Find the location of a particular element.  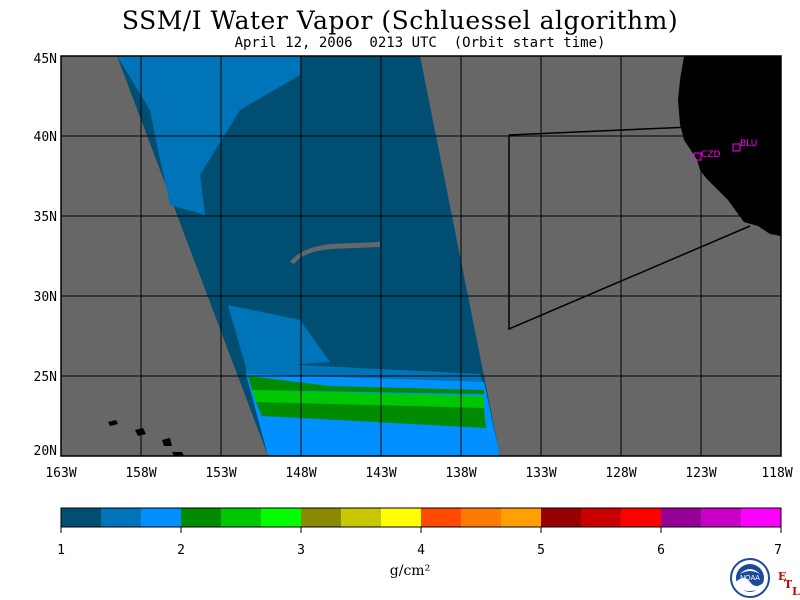

station-marker-czd is located at coordinates (697, 156).